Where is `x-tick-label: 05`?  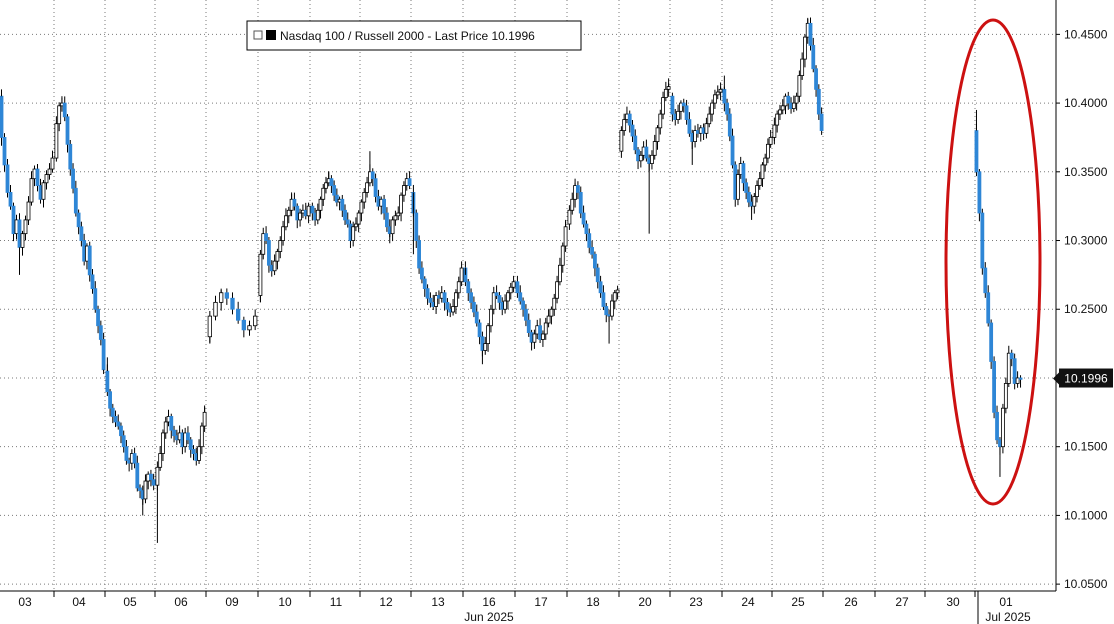 x-tick-label: 05 is located at coordinates (130, 602).